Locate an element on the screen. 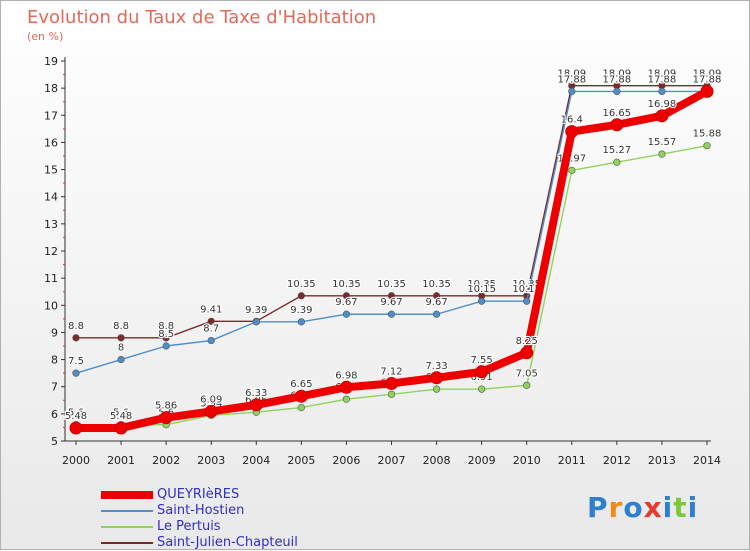  data-label: 15.27 is located at coordinates (617, 150).